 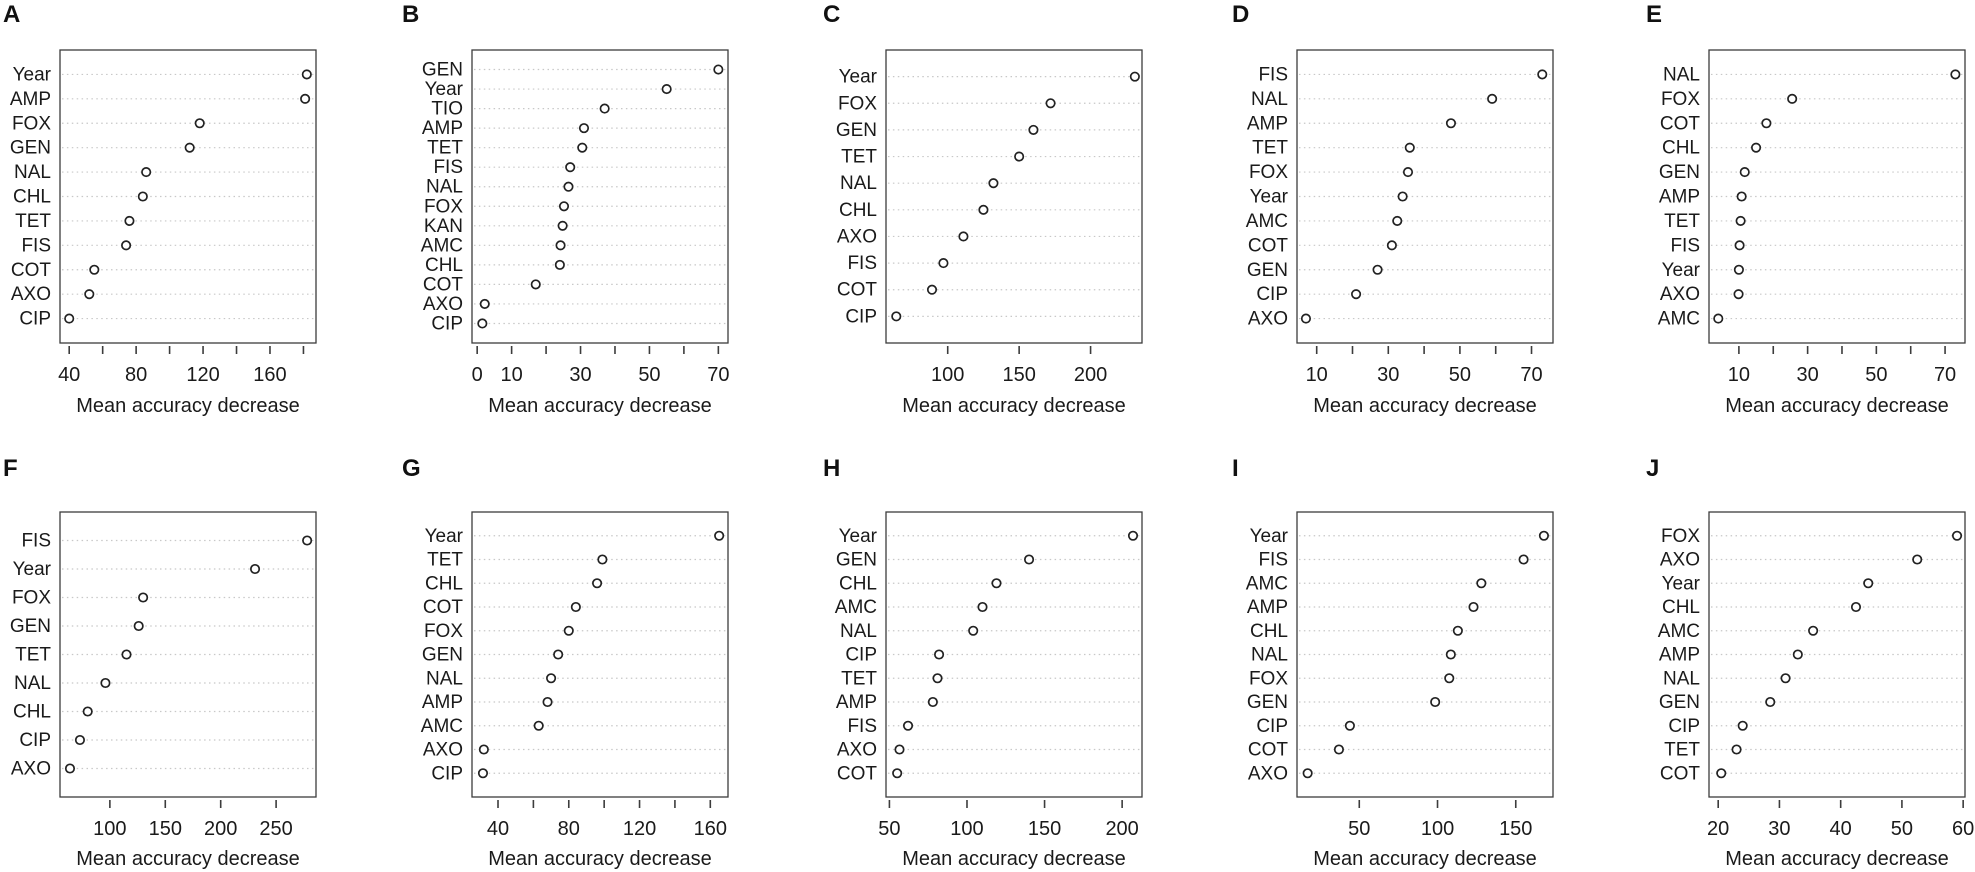 What do you see at coordinates (600, 406) in the screenshot?
I see `x-axis-title-b: Mean accuracy decrease` at bounding box center [600, 406].